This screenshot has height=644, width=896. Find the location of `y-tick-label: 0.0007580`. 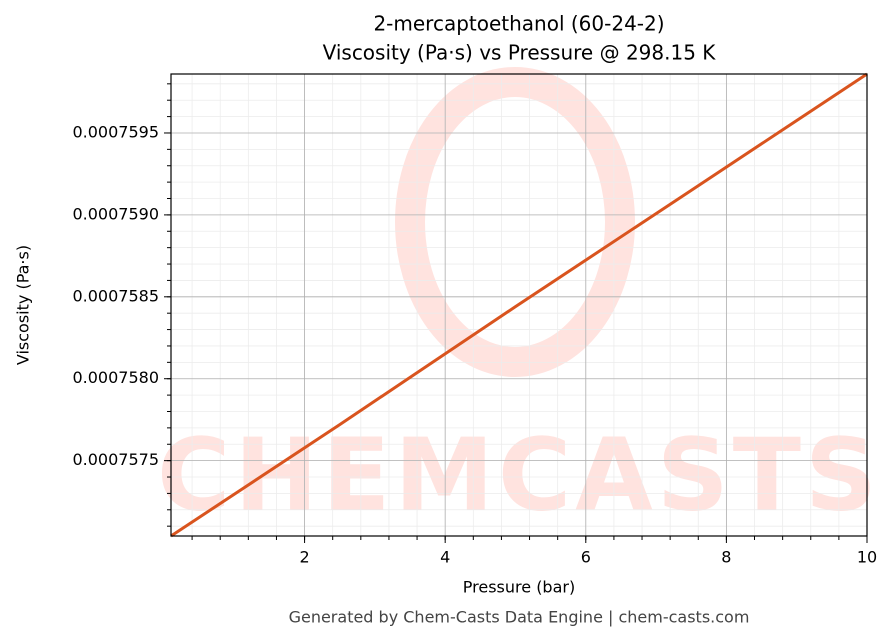

y-tick-label: 0.0007580 is located at coordinates (115, 377).